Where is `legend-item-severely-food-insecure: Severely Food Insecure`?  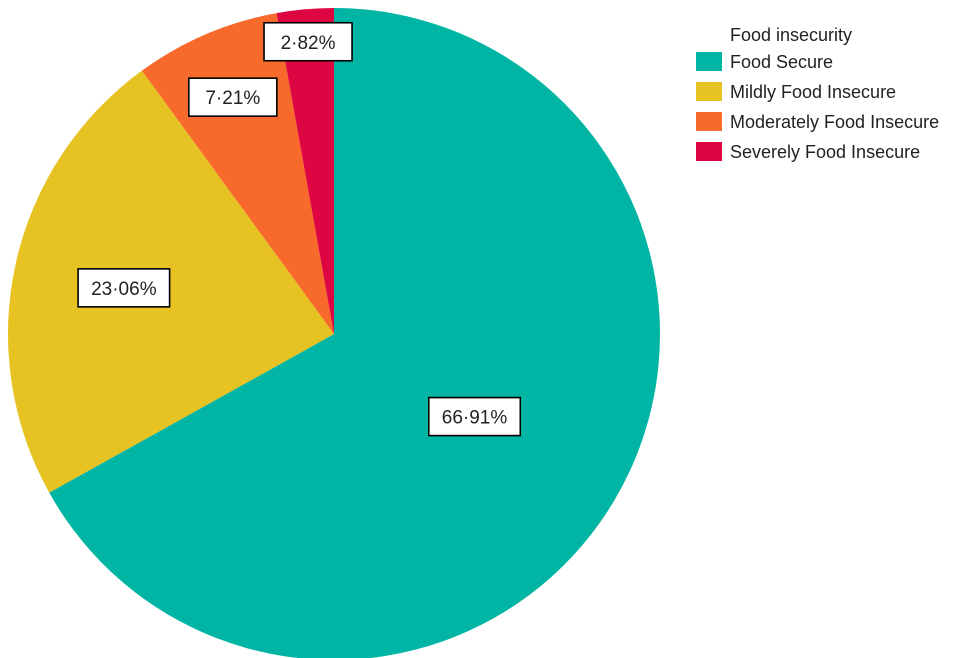 legend-item-severely-food-insecure: Severely Food Insecure is located at coordinates (808, 152).